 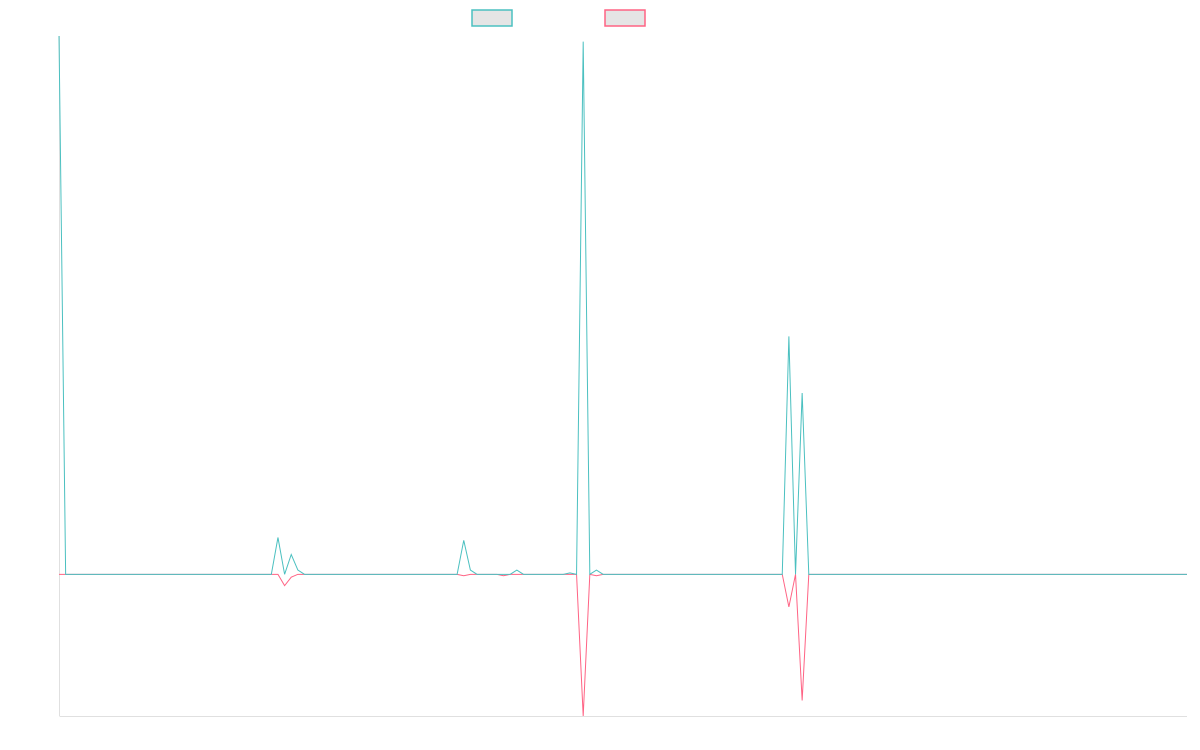 What do you see at coordinates (625, 18) in the screenshot?
I see `legend-swatch-series-b` at bounding box center [625, 18].